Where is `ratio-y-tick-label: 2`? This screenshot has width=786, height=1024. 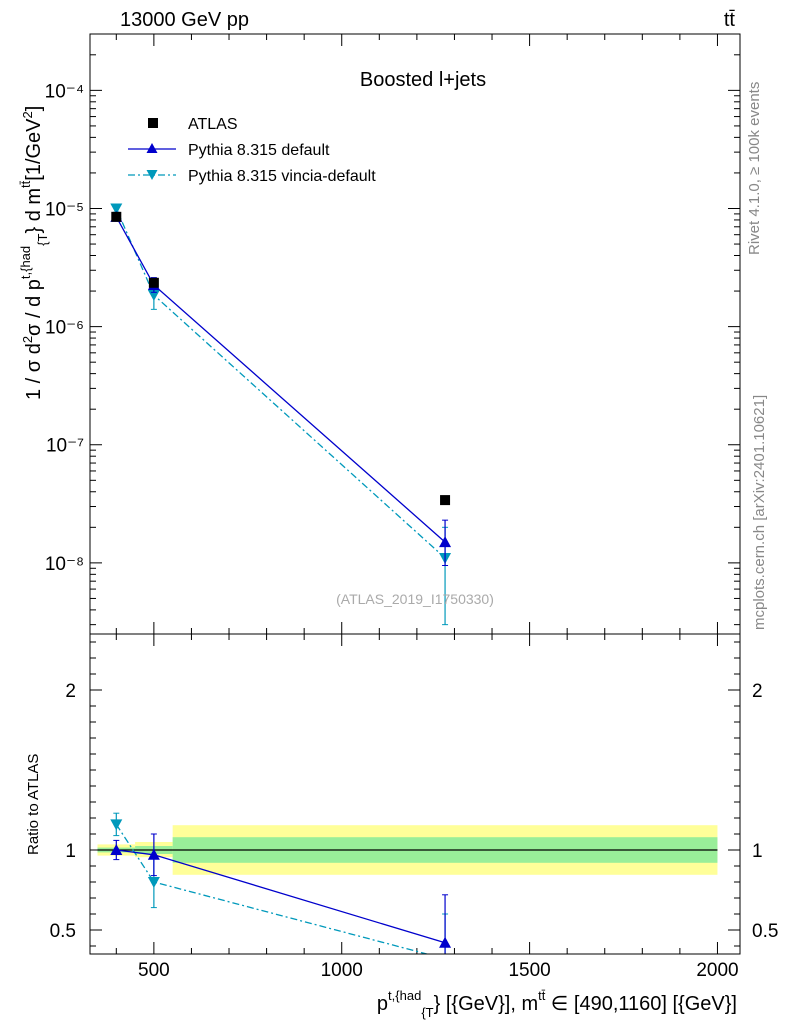 ratio-y-tick-label: 2 is located at coordinates (70, 691).